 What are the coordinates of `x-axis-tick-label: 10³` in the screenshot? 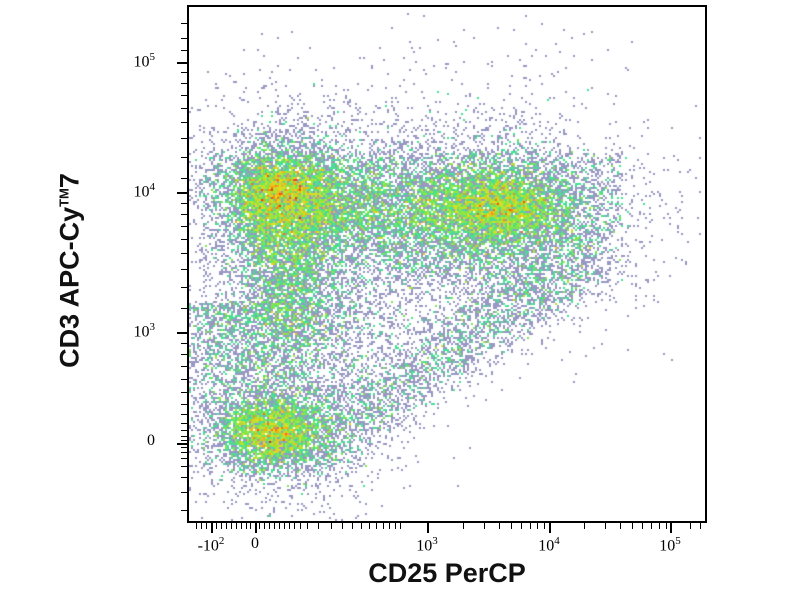 It's located at (427, 545).